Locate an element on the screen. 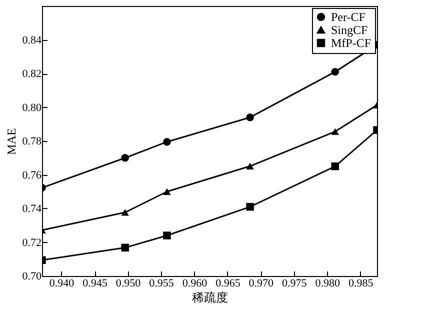  x-tick-label: 0.980 is located at coordinates (328, 284).